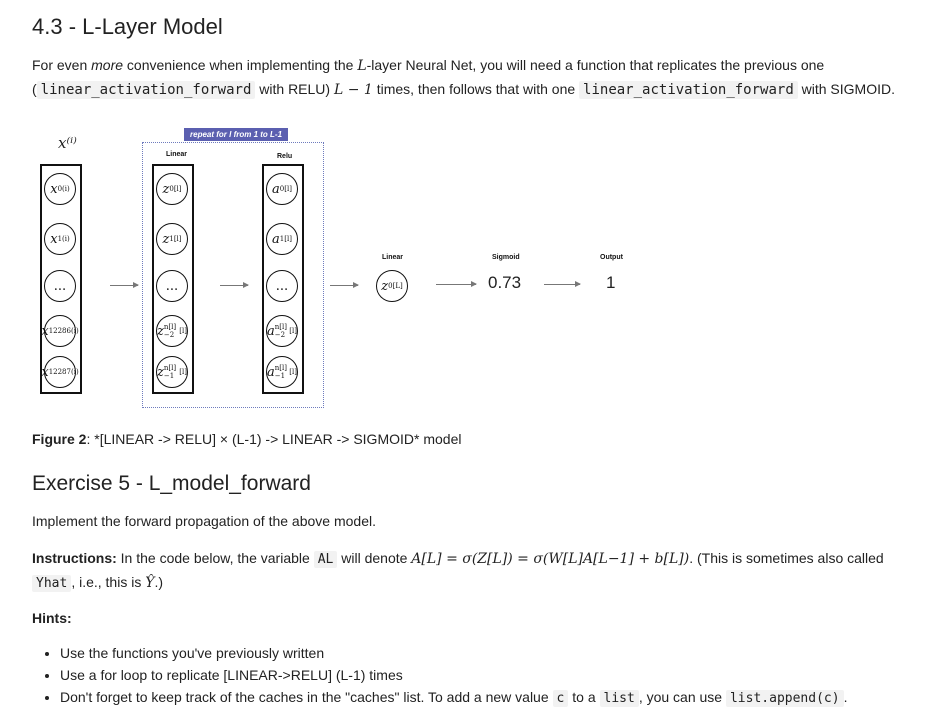 The height and width of the screenshot is (714, 928). What do you see at coordinates (456, 284) in the screenshot?
I see `arrow-linear-to-sigmoid` at bounding box center [456, 284].